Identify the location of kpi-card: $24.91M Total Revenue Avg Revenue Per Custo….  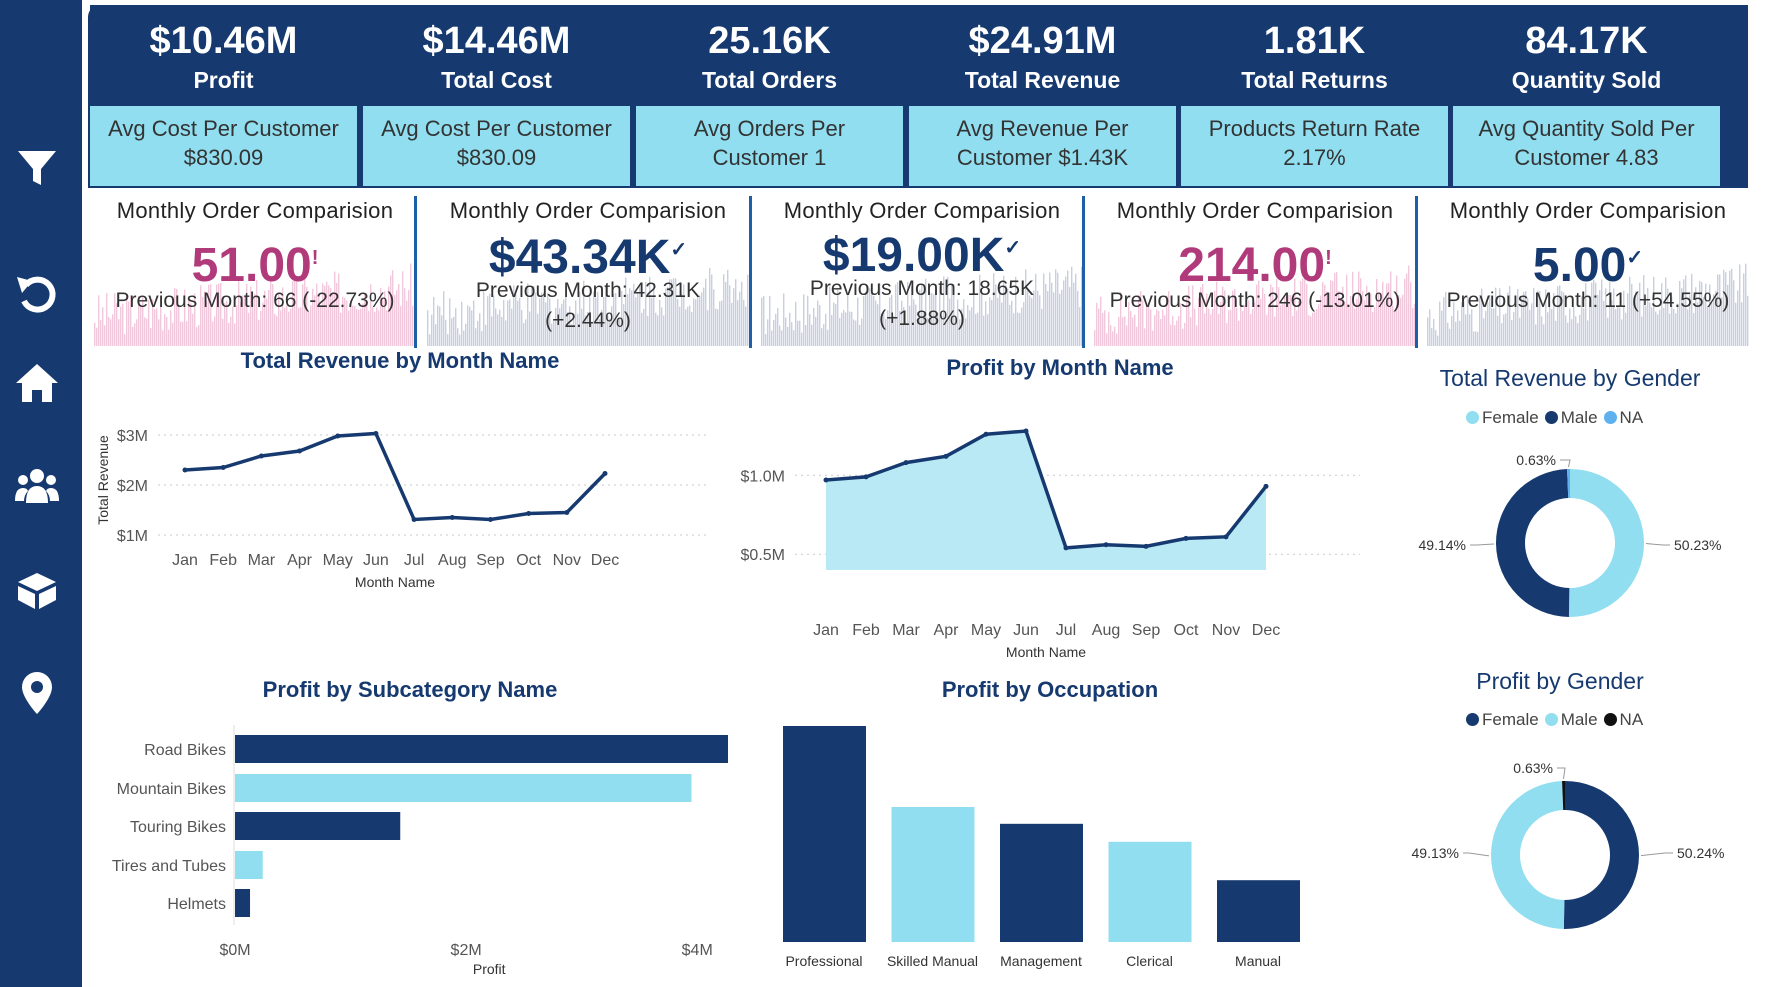
(1042, 95).